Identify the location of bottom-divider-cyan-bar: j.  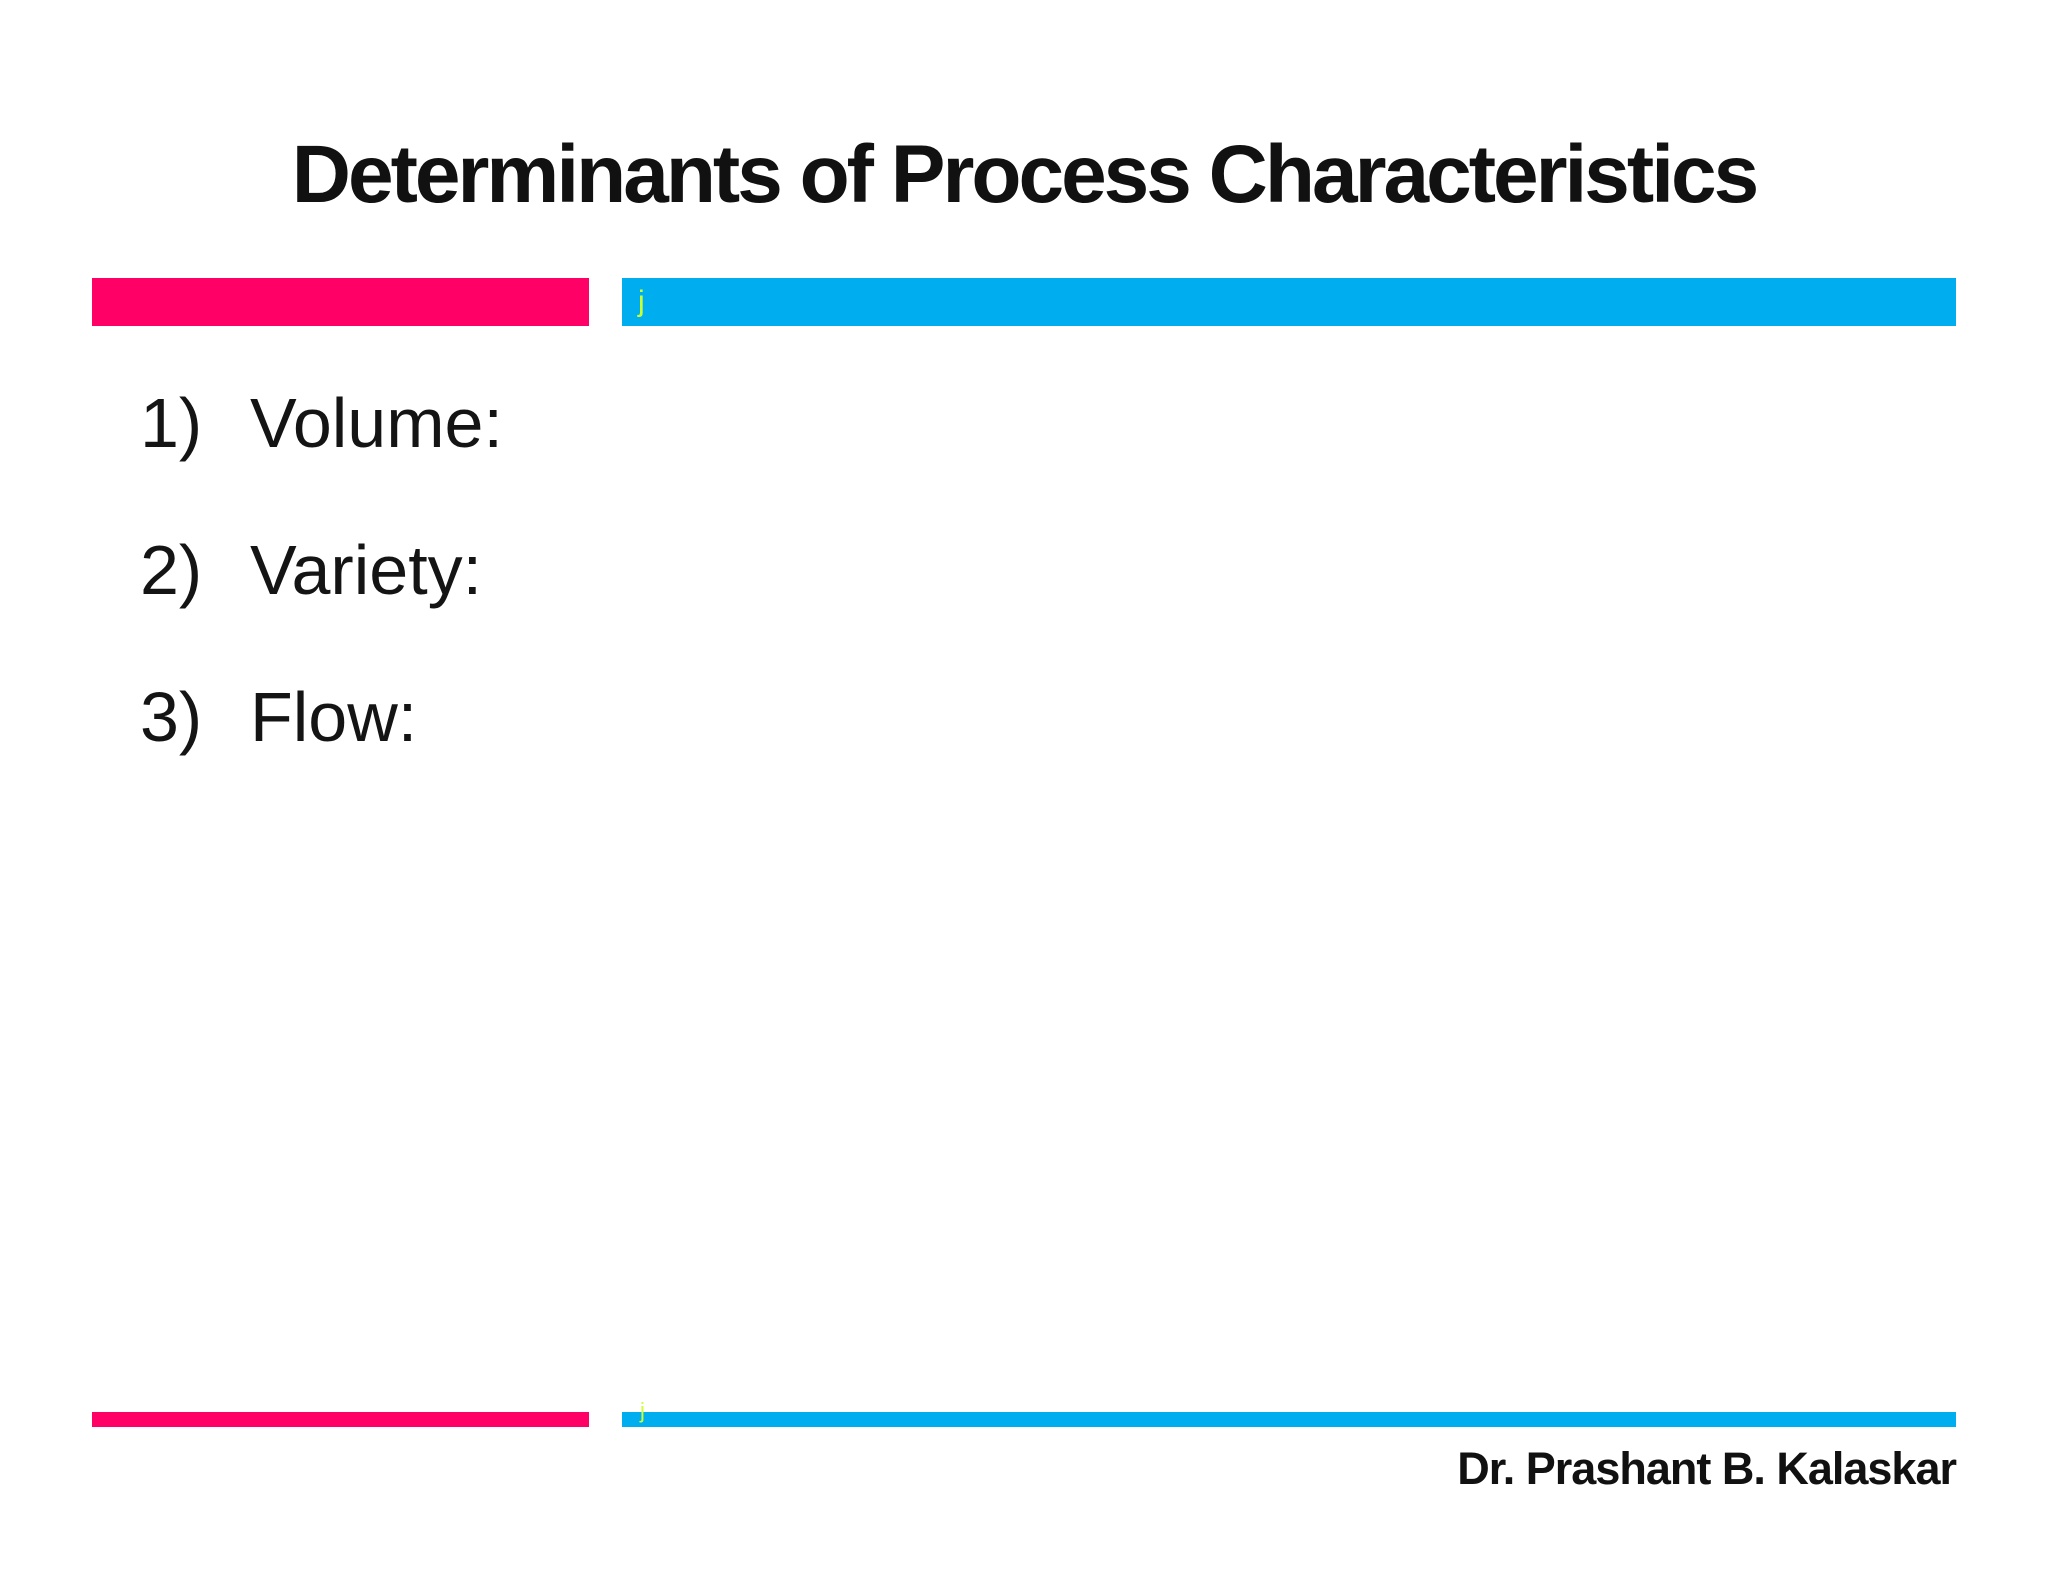
(1289, 1413).